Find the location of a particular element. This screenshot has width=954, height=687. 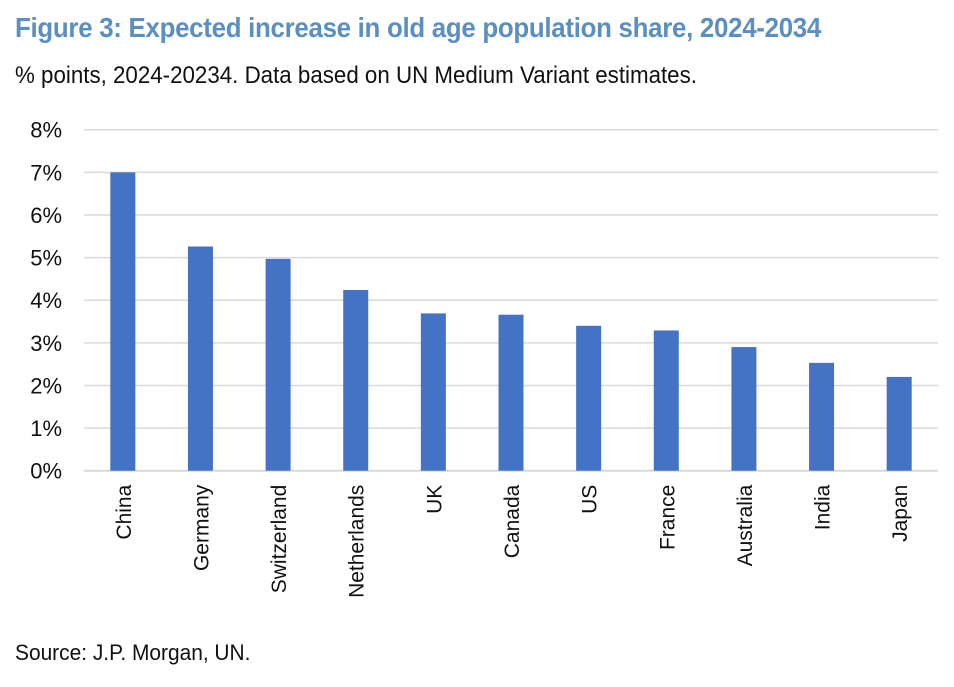

y-tick-label: 0% is located at coordinates (46, 471).